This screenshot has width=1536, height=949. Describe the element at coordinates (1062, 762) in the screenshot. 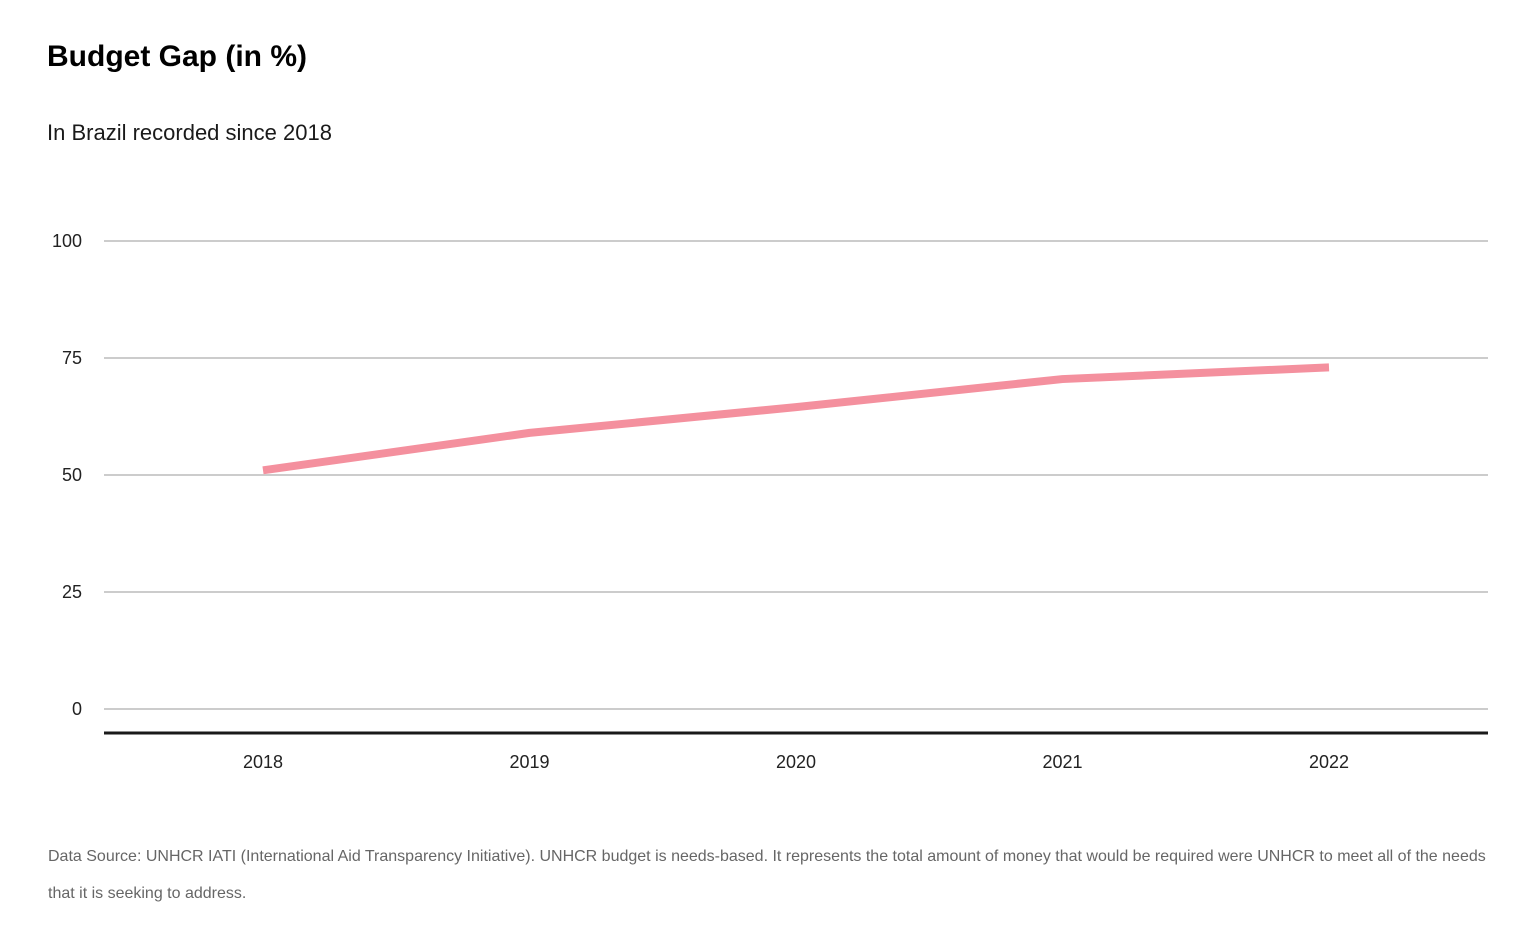

I see `x-tick-label-2021: 2021` at that location.